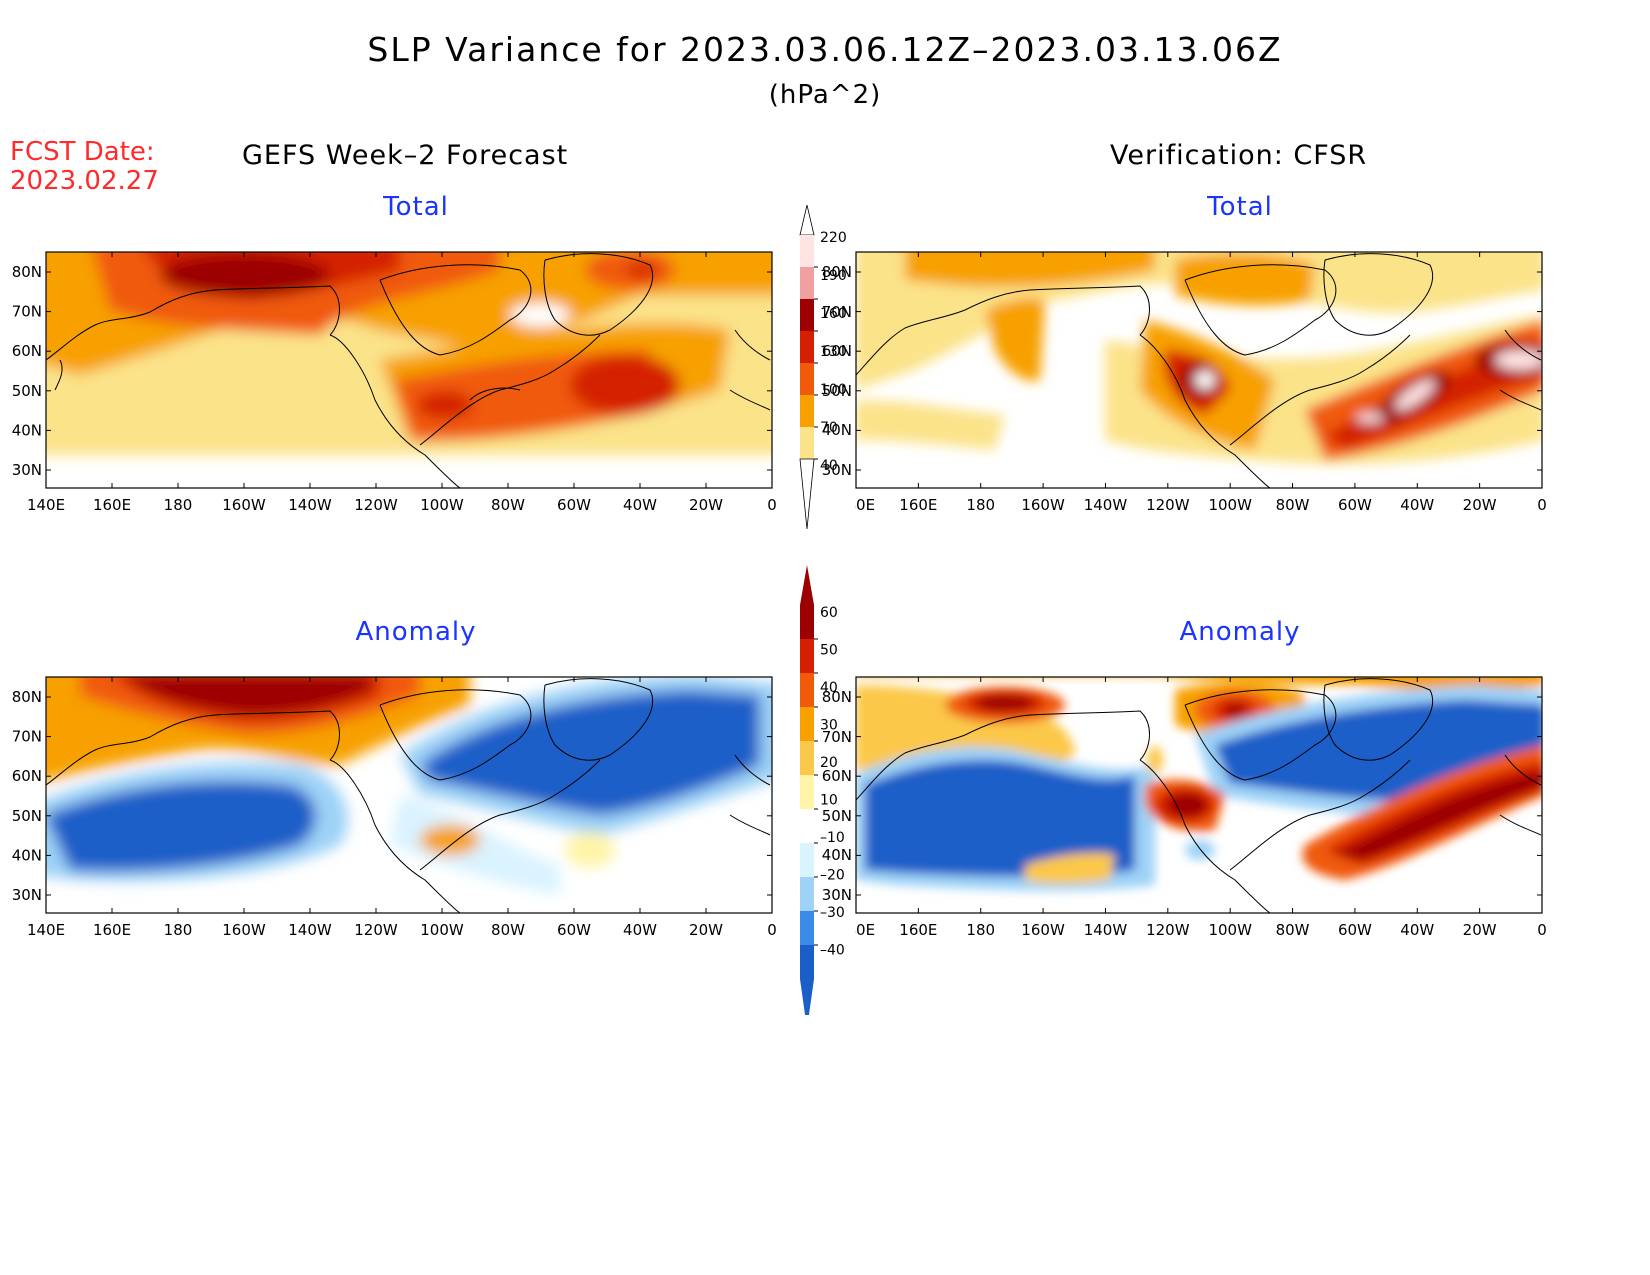  What do you see at coordinates (823, 367) in the screenshot?
I see `colorbar-total: 220 190 160 130 100 70 40` at bounding box center [823, 367].